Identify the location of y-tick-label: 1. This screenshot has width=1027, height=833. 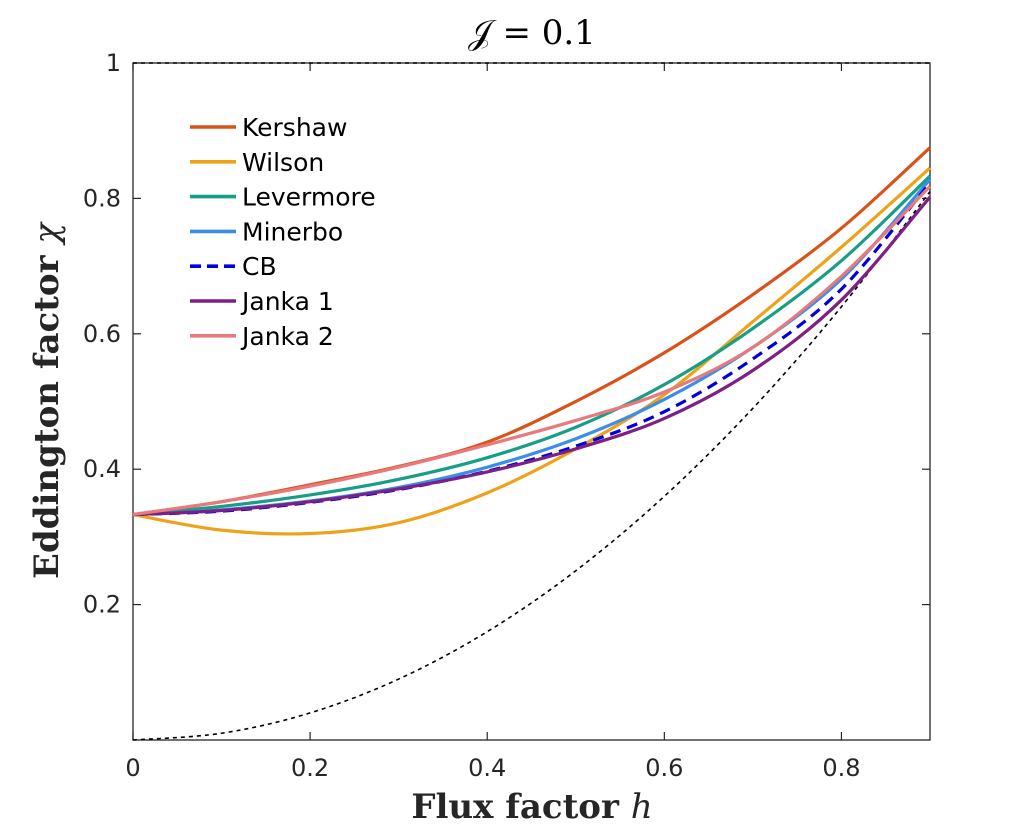
(113, 63).